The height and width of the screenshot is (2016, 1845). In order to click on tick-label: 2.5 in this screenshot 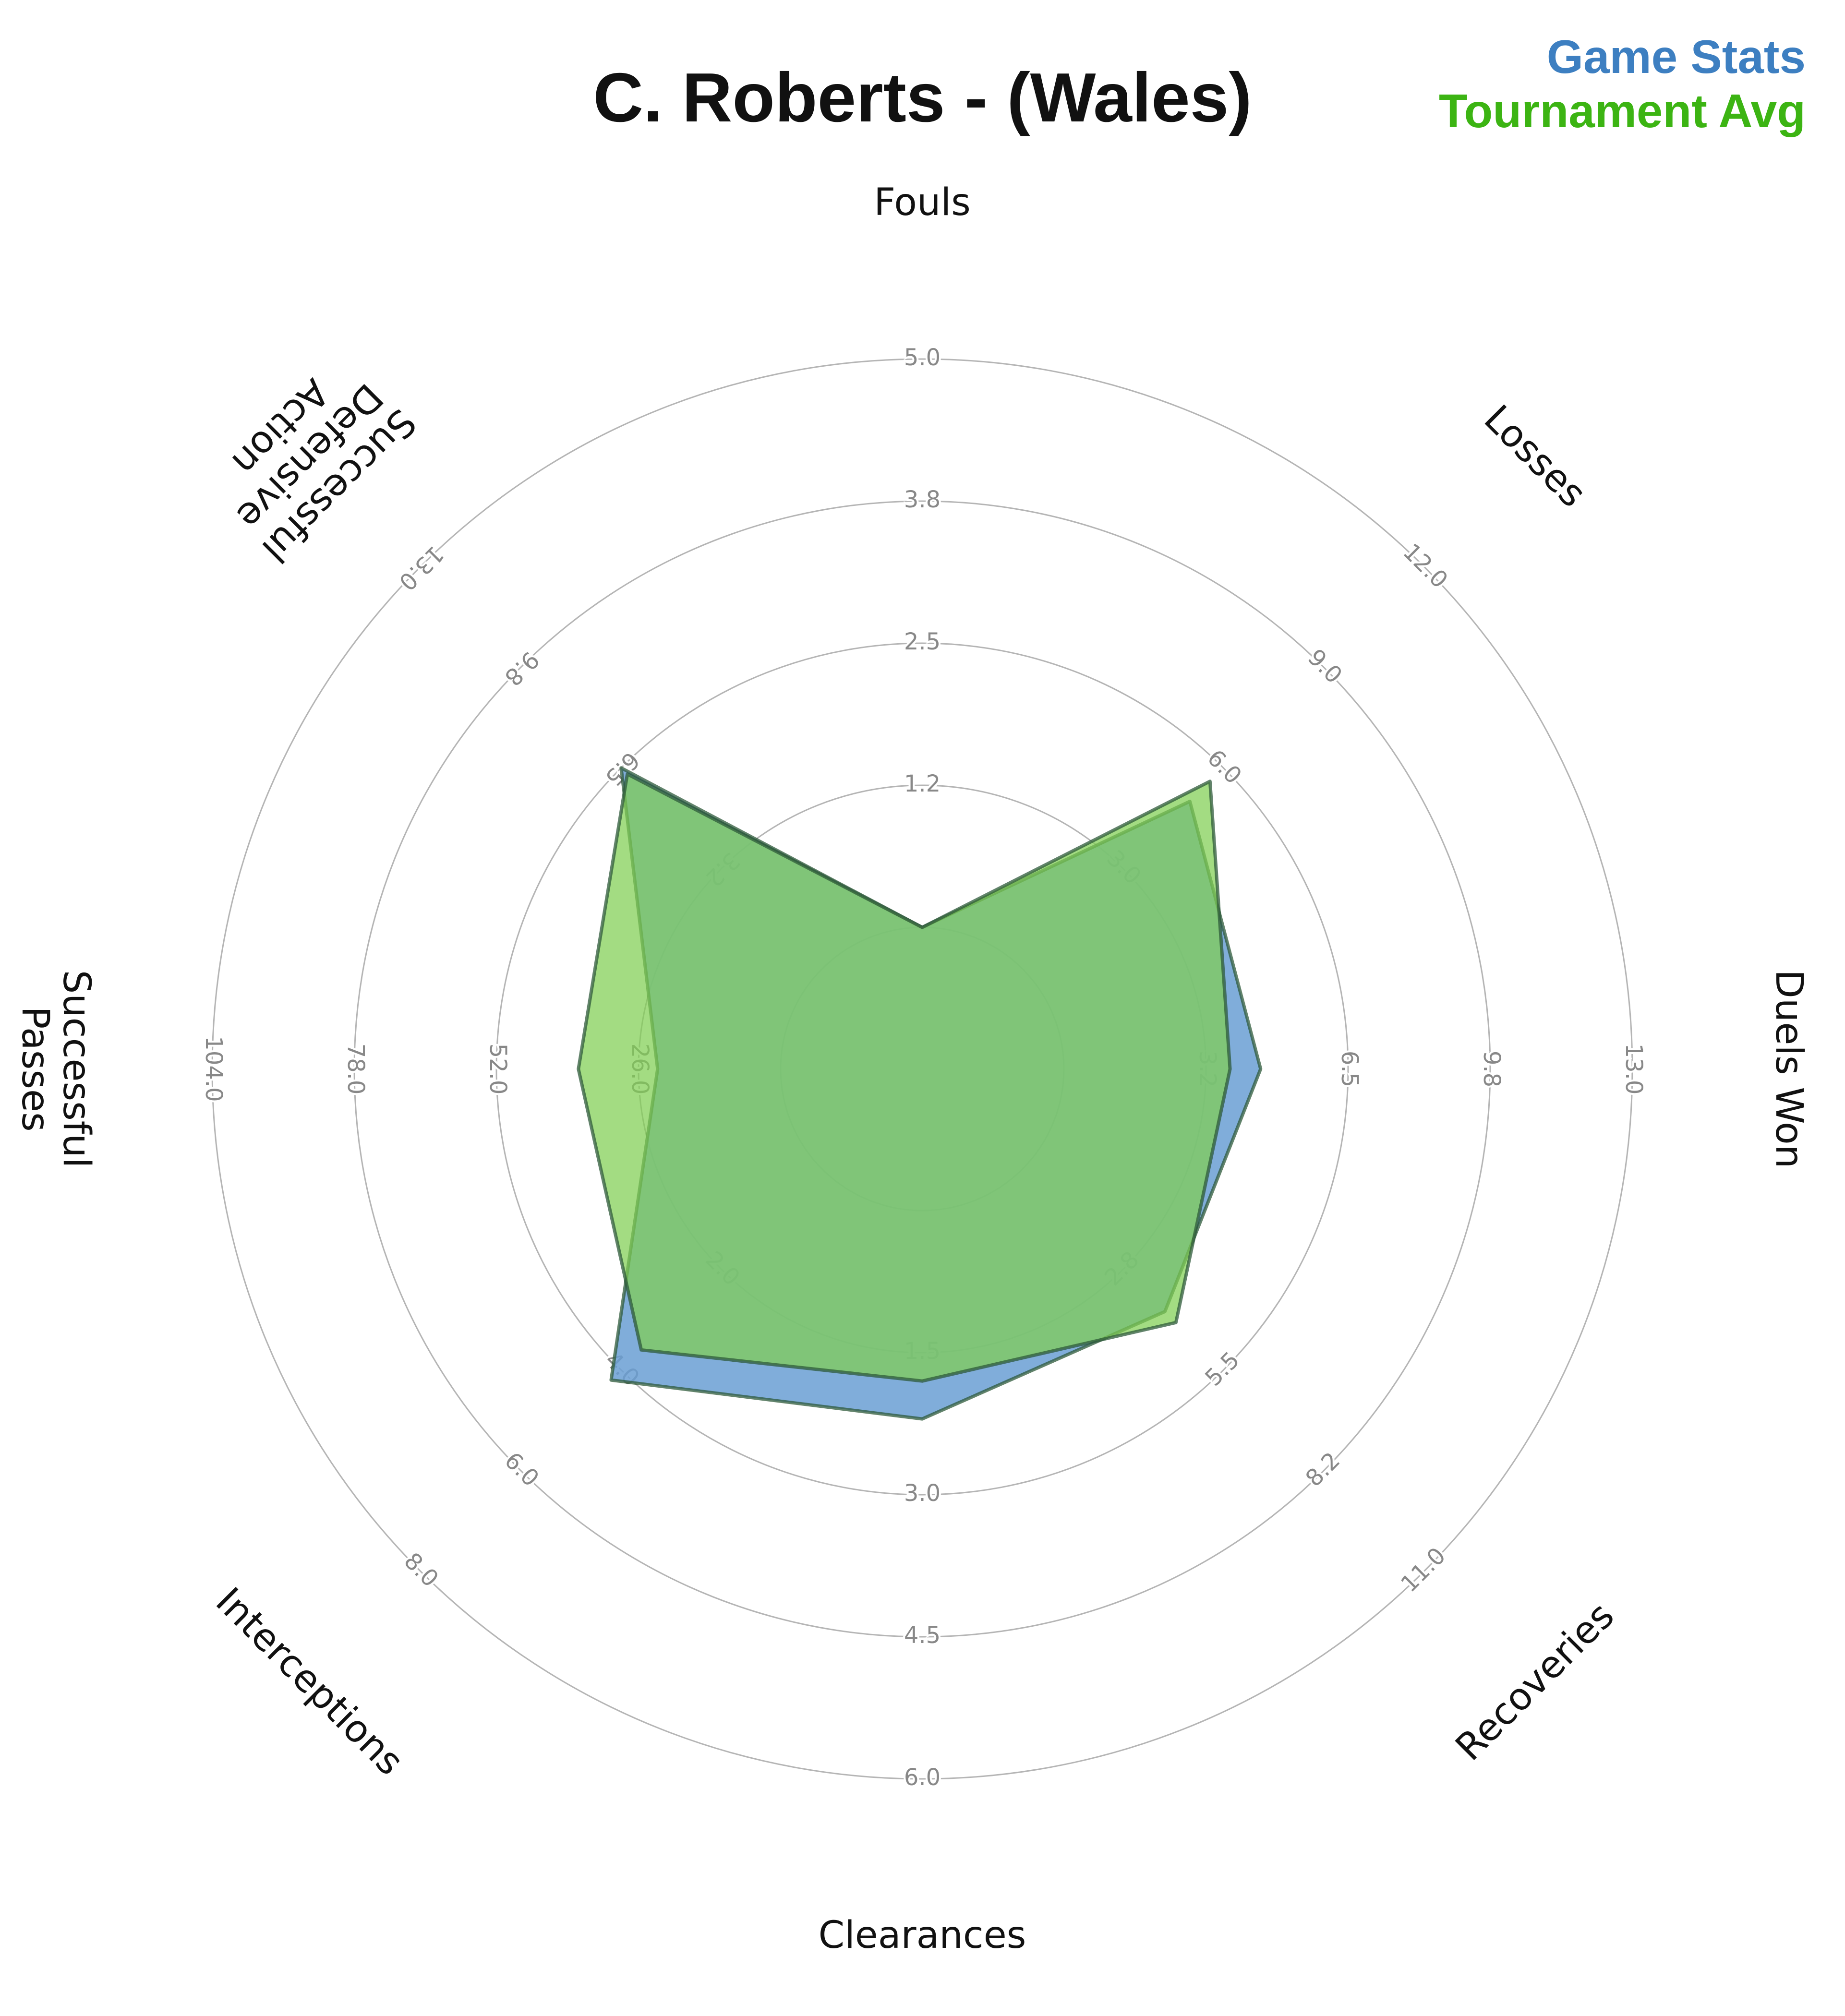, I will do `click(922, 641)`.